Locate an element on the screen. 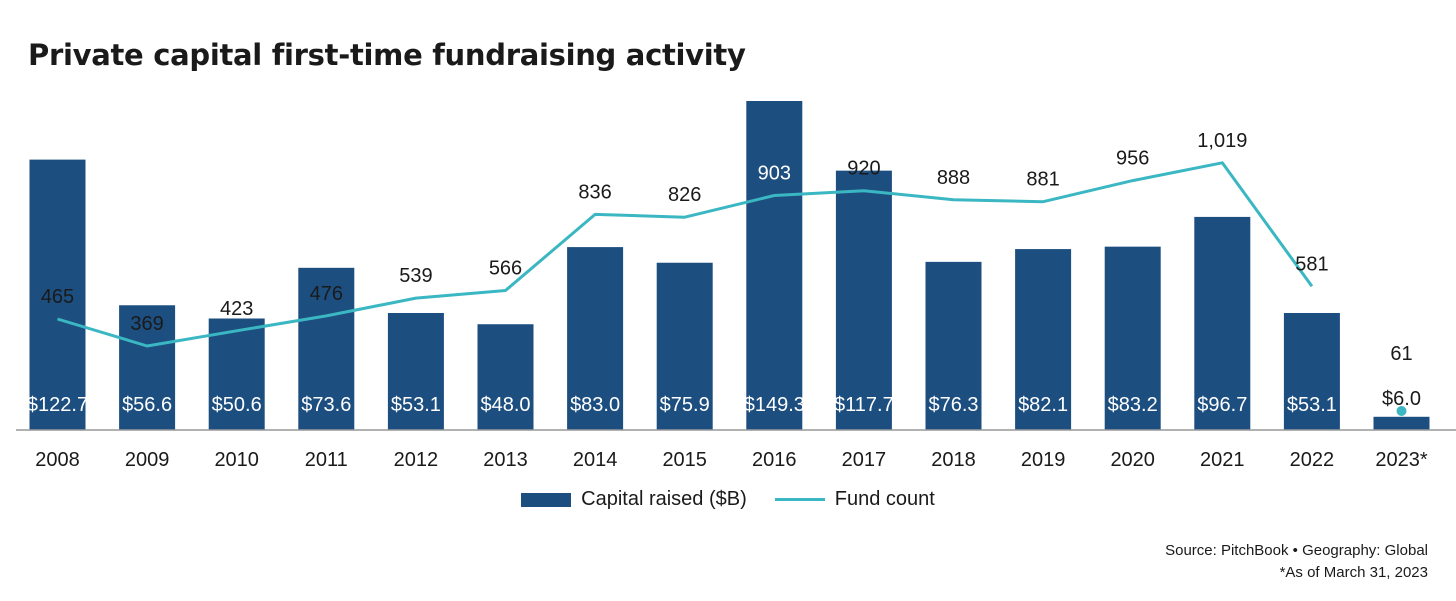 The width and height of the screenshot is (1456, 601). x-tick-2015: 2015 is located at coordinates (684, 460).